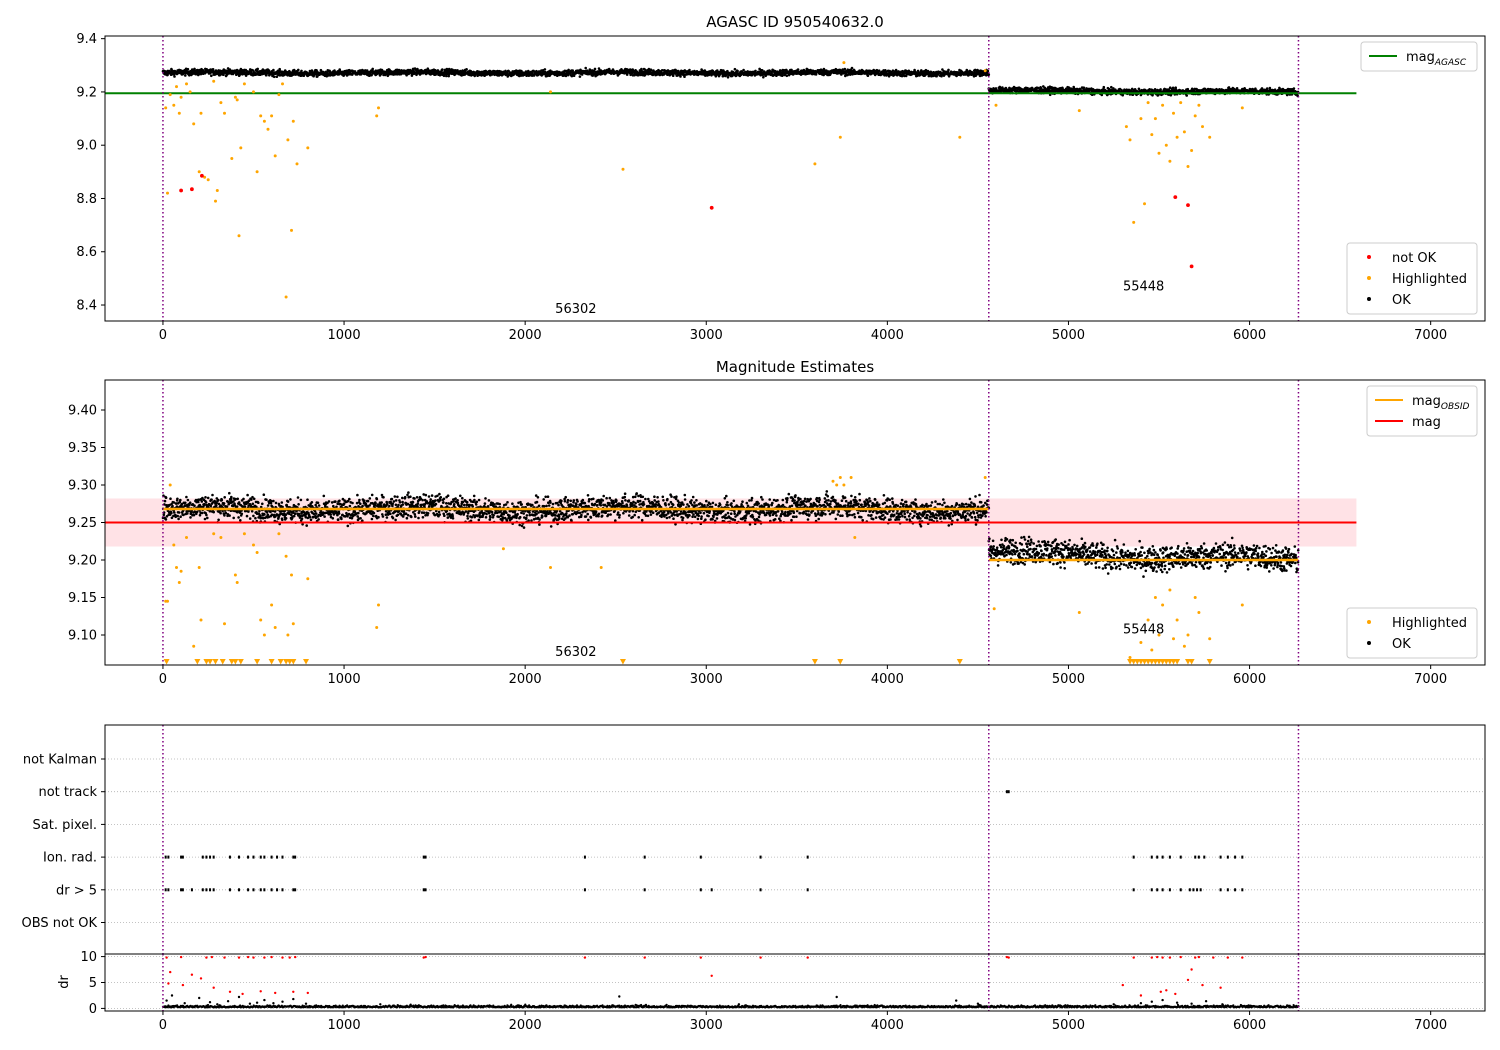 The height and width of the screenshot is (1050, 1500). Describe the element at coordinates (86, 146) in the screenshot. I see `y-tick-label: 9.0` at that location.